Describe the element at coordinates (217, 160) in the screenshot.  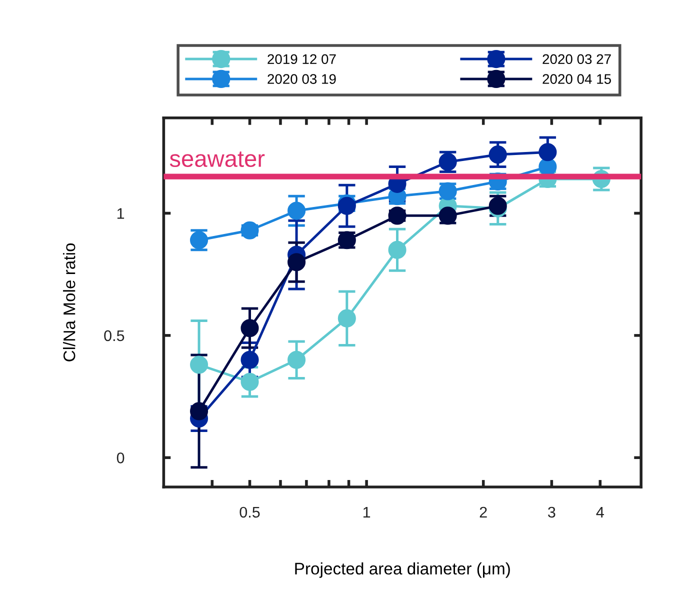
I see `ref-line-label: seawater` at that location.